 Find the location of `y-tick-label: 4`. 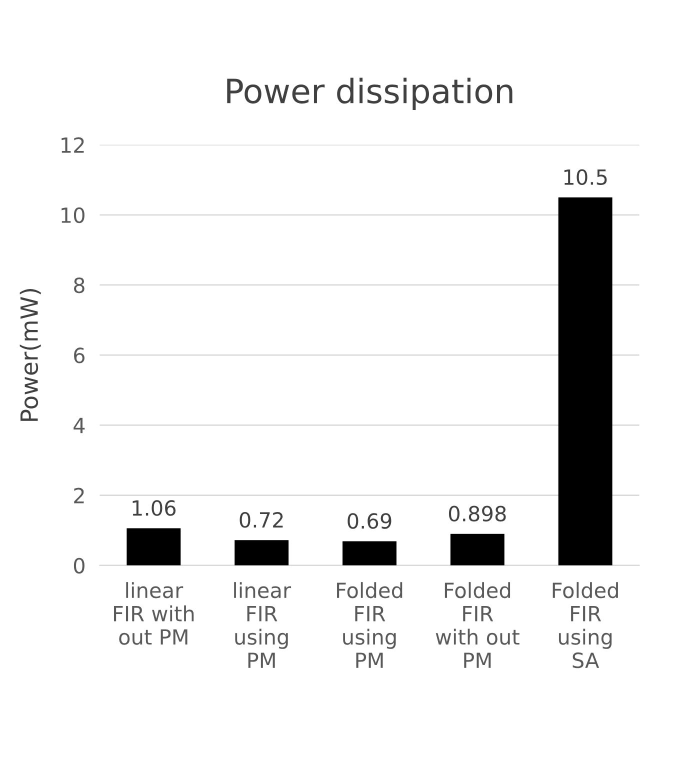

y-tick-label: 4 is located at coordinates (79, 426).